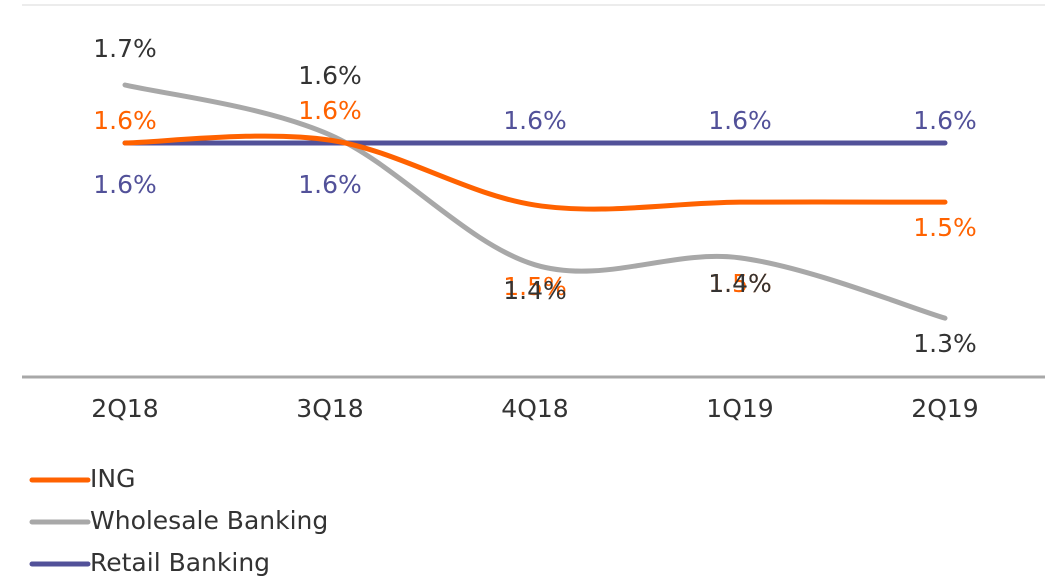 Image resolution: width=1045 pixels, height=586 pixels. I want to click on data-label: 1.3%, so click(945, 343).